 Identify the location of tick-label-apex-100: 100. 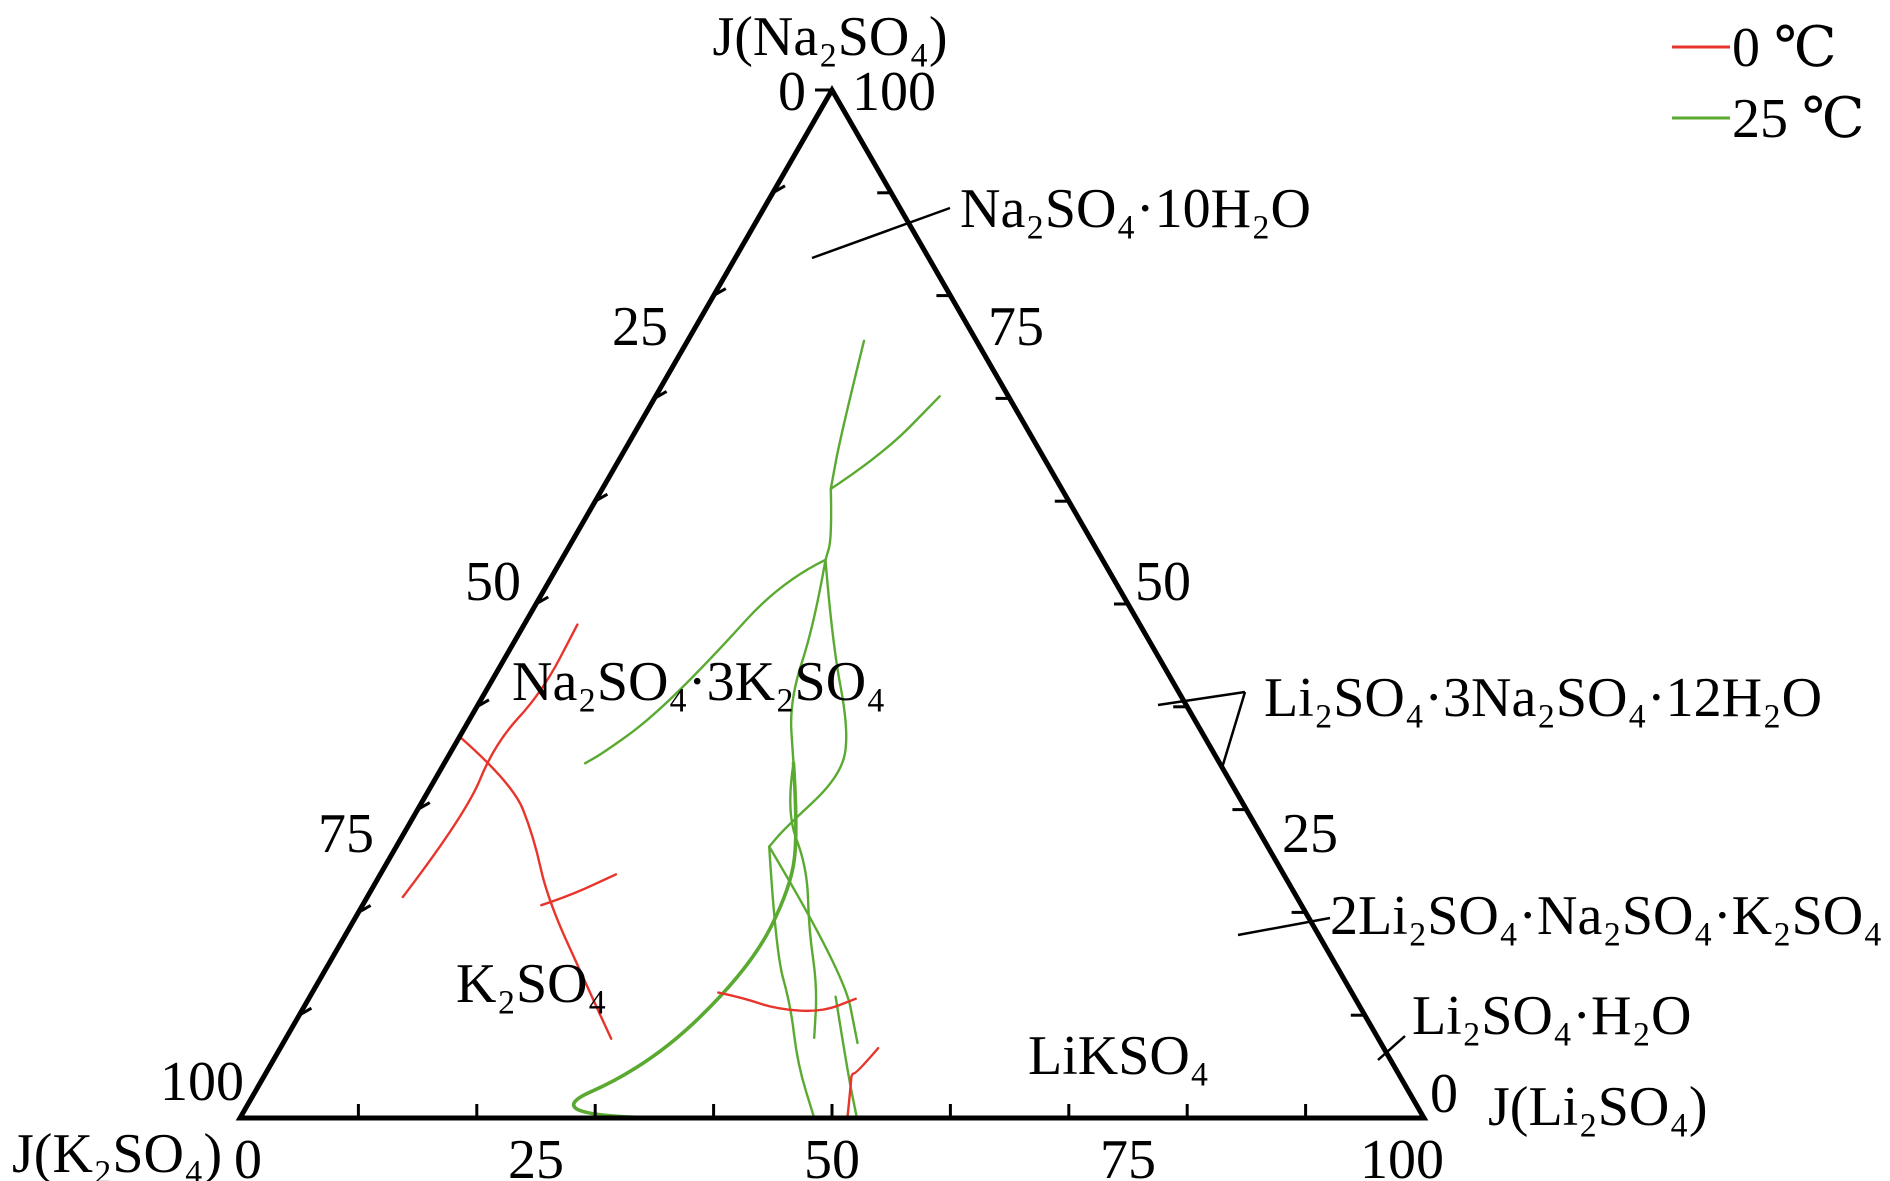
(894, 92).